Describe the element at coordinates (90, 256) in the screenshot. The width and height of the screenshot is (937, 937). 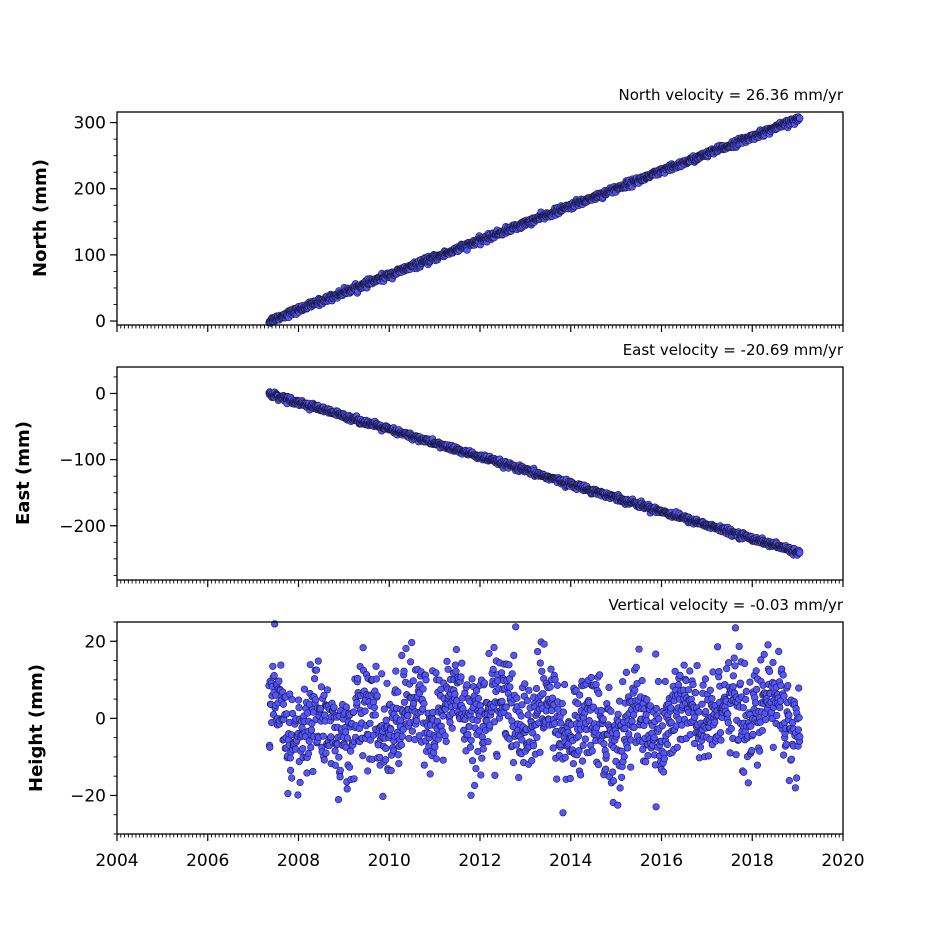
I see `y-tick-label: 100` at that location.